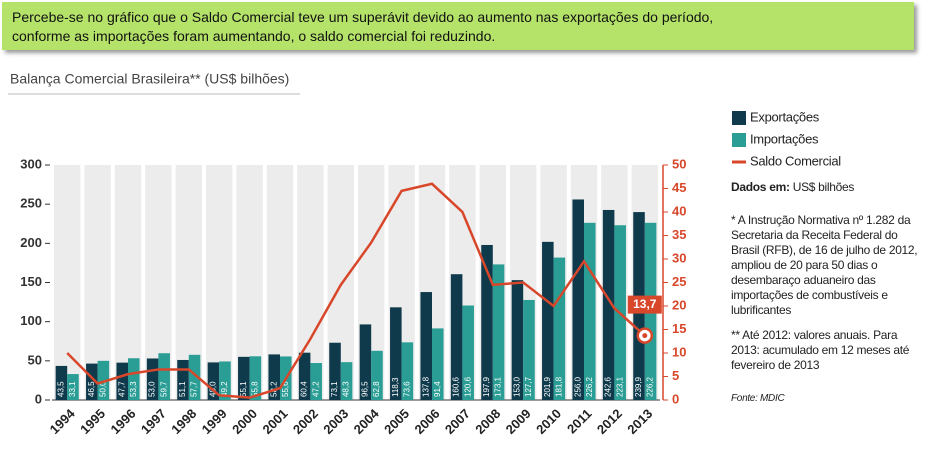 This screenshot has width=937, height=456. Describe the element at coordinates (437, 389) in the screenshot. I see `value-label: 91,4` at that location.